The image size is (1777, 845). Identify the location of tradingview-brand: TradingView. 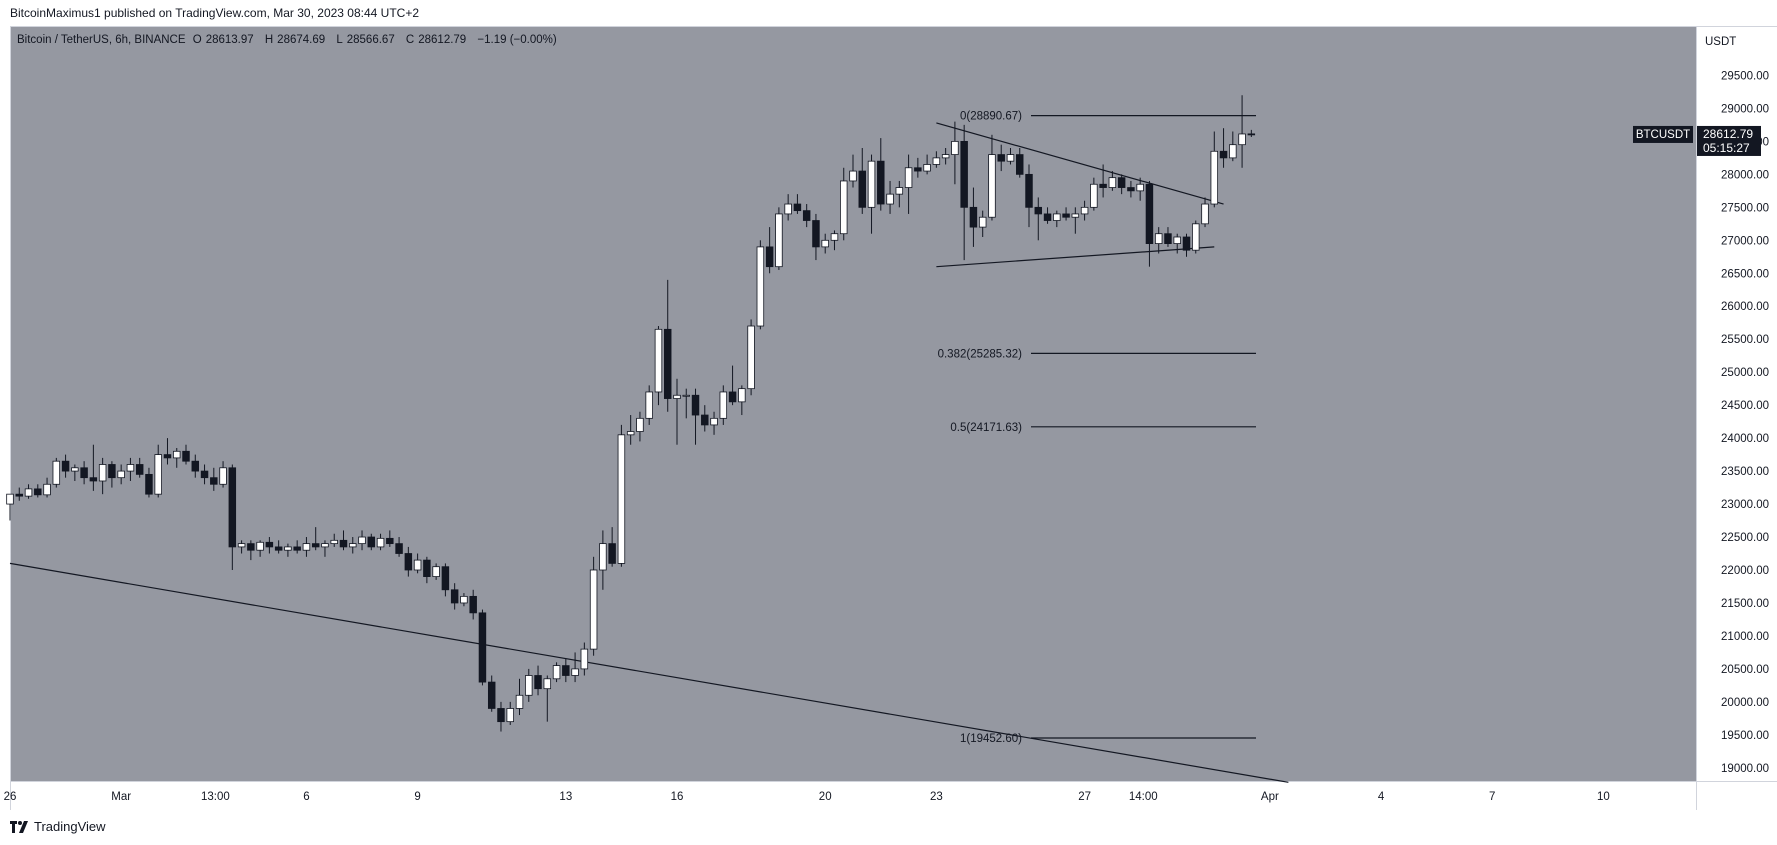
(58, 826).